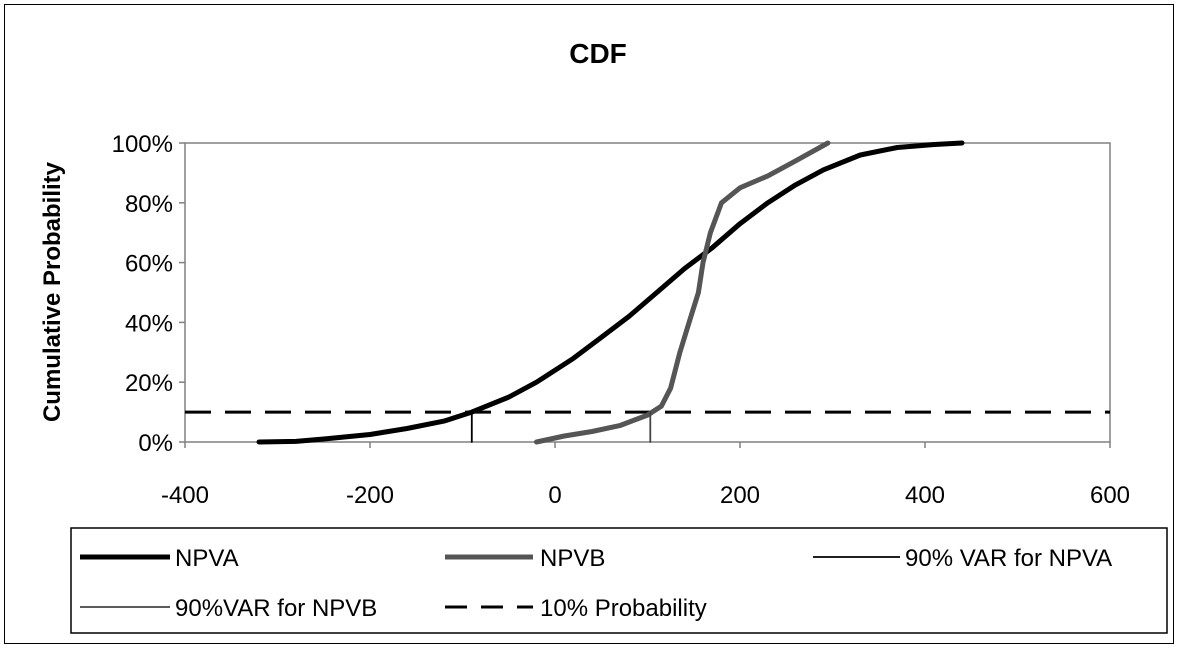  Describe the element at coordinates (554, 495) in the screenshot. I see `x-tick-label: 0` at that location.